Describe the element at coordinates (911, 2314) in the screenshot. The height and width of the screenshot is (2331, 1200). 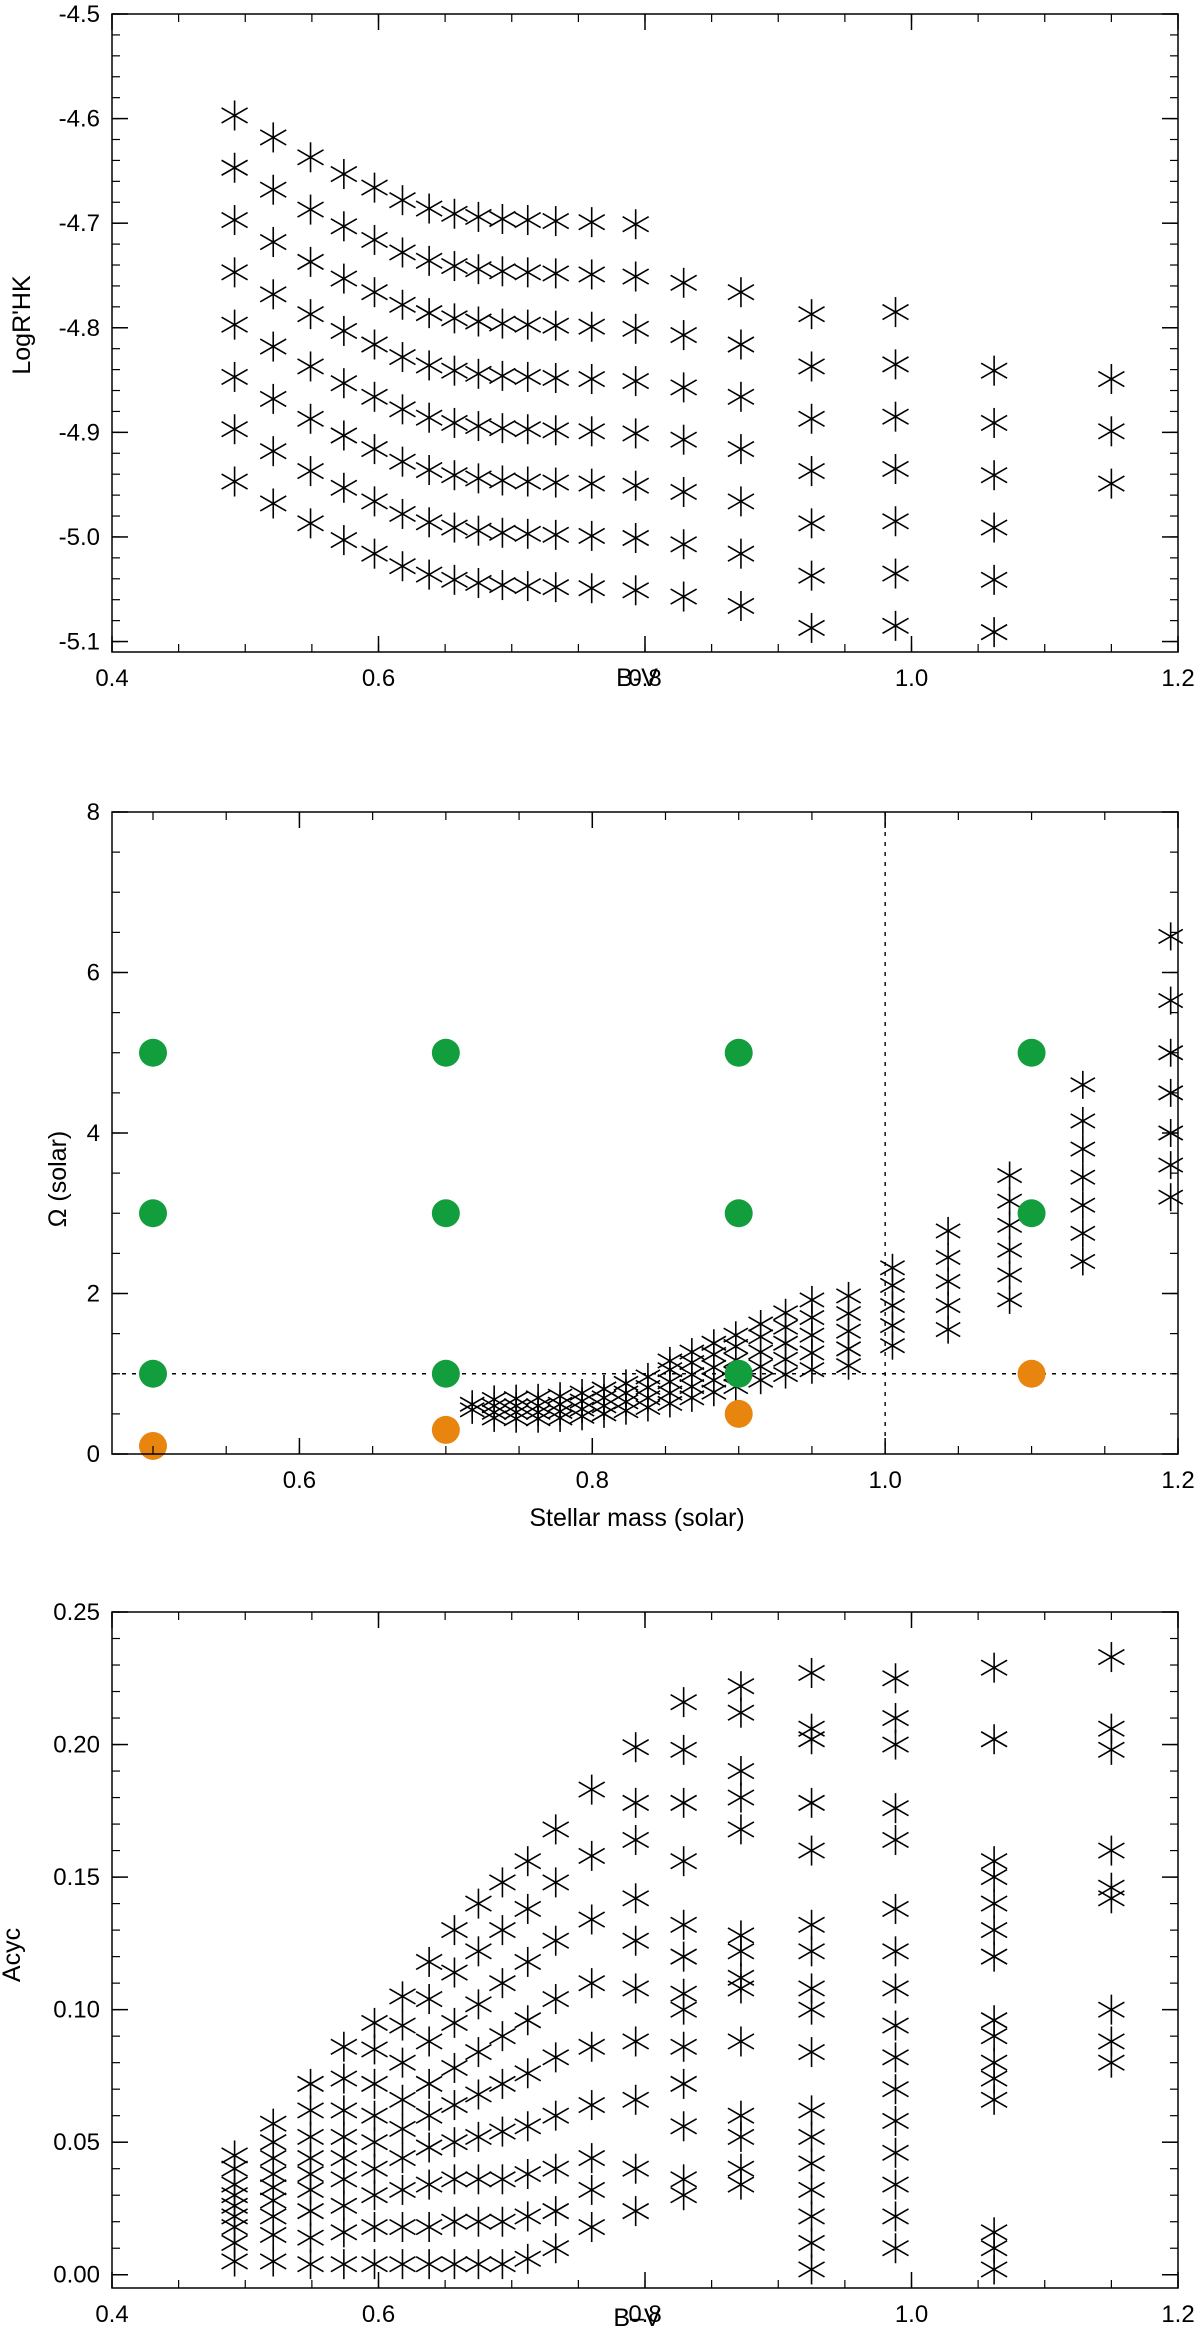
I see `x-tick-label: 1.0` at that location.